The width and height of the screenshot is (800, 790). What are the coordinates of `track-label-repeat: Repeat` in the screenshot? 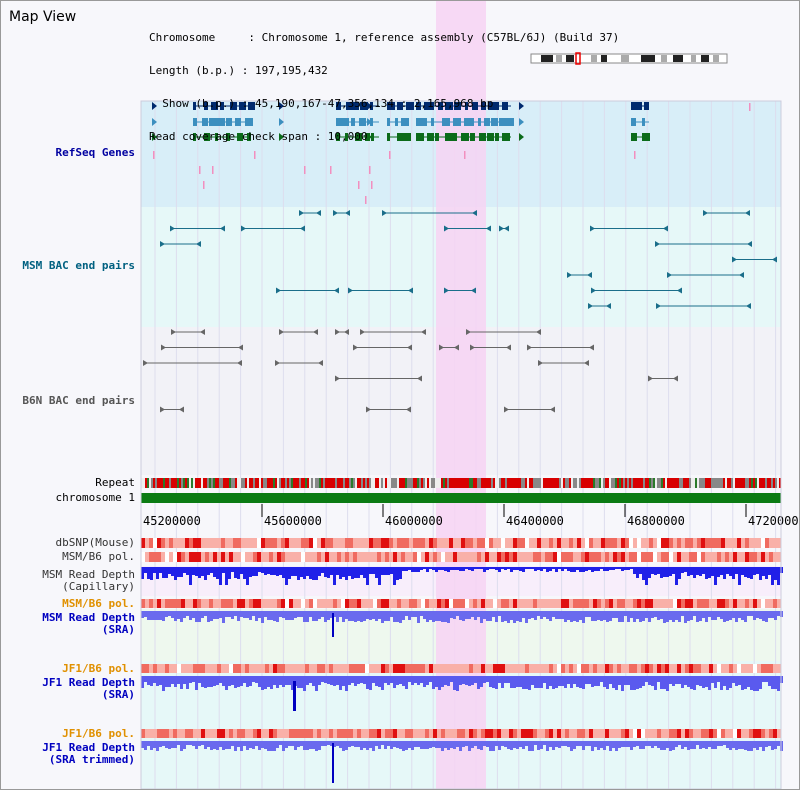 It's located at (115, 482).